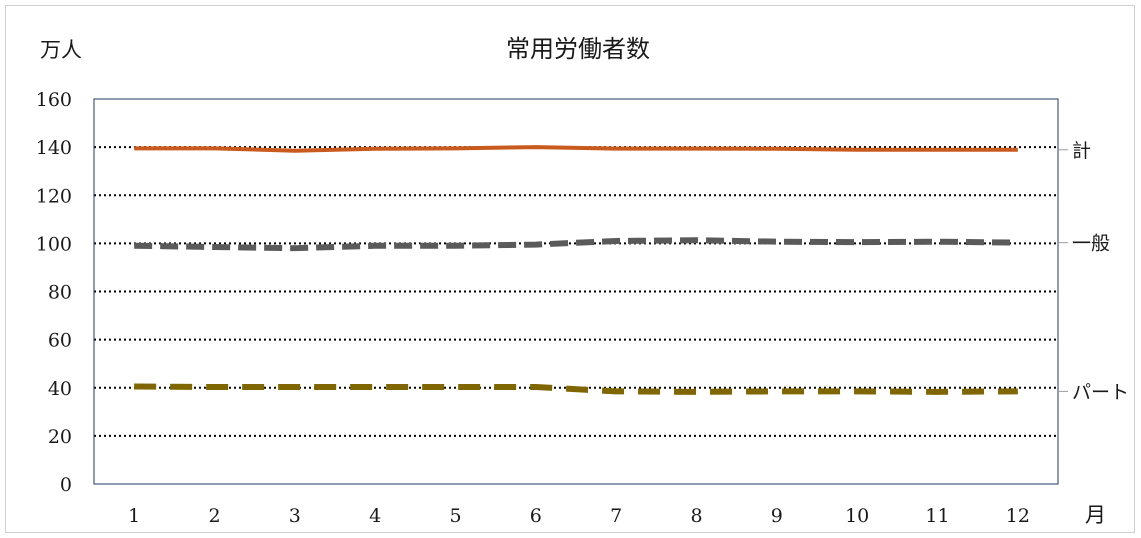 This screenshot has width=1141, height=538. What do you see at coordinates (1091, 244) in the screenshot?
I see `series-label: 一般` at bounding box center [1091, 244].